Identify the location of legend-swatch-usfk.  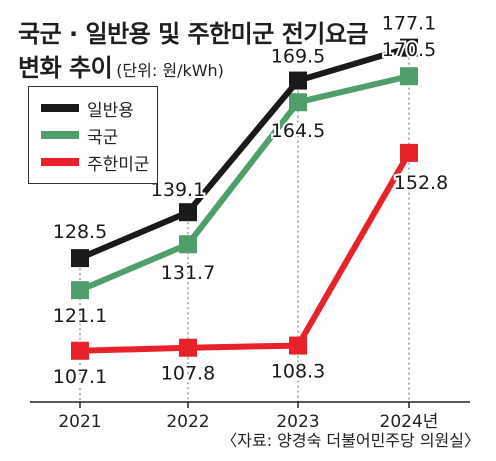
(60, 162).